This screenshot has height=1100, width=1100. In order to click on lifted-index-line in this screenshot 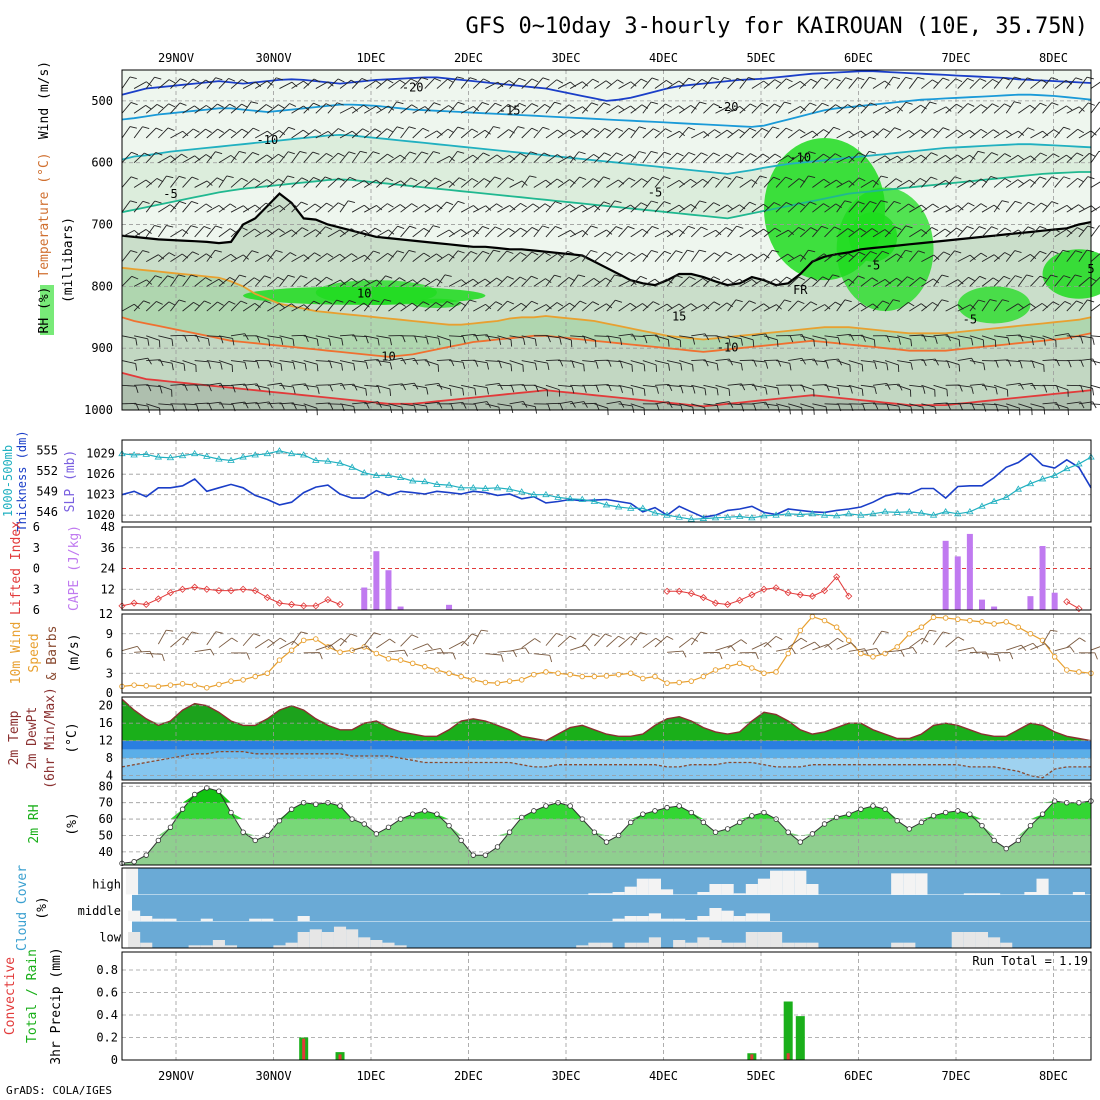, I will do `click(758, 590)`.